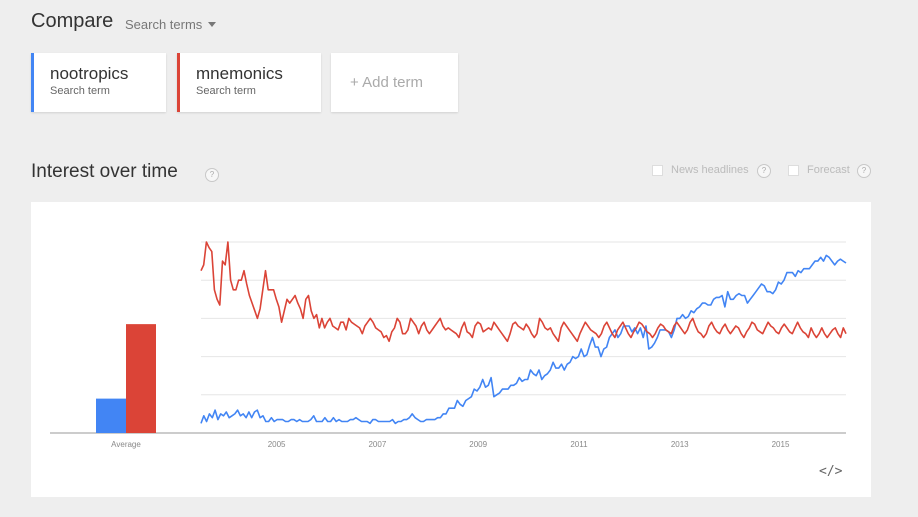 The image size is (918, 517). I want to click on news-headlines-help-icon: ?, so click(764, 171).